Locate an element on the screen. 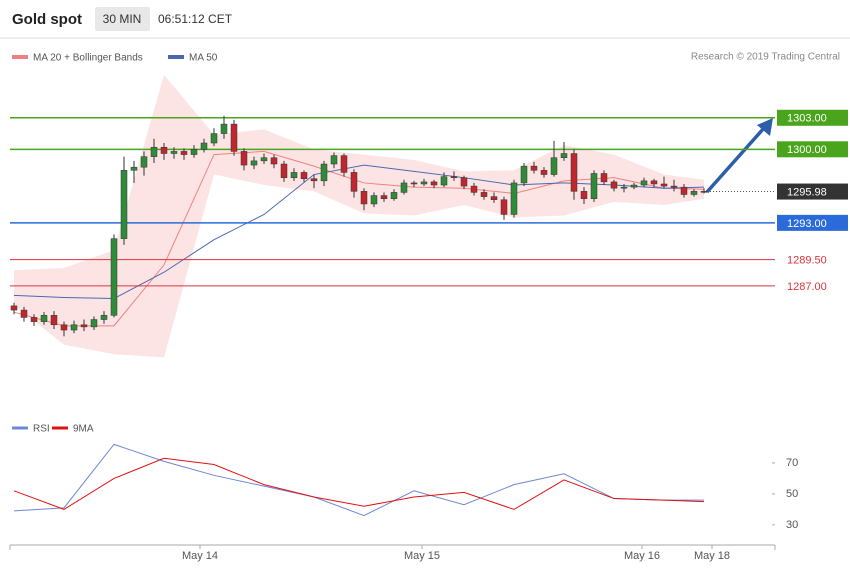 This screenshot has height=581, width=850. x-tick-label: May 15 is located at coordinates (422, 556).